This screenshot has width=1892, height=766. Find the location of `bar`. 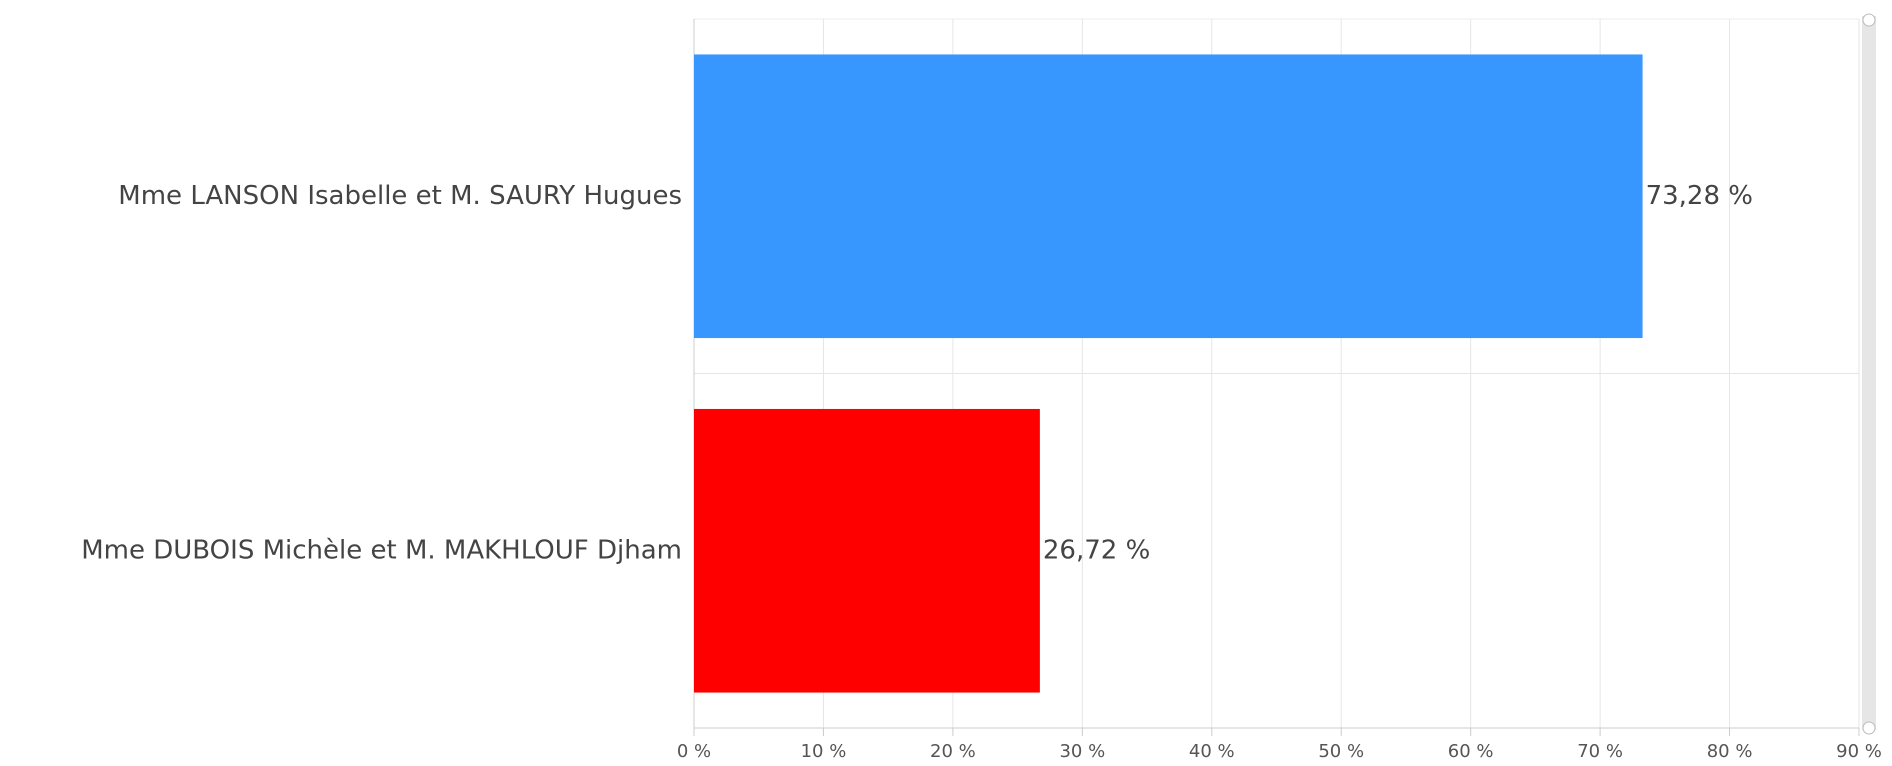

bar is located at coordinates (867, 550).